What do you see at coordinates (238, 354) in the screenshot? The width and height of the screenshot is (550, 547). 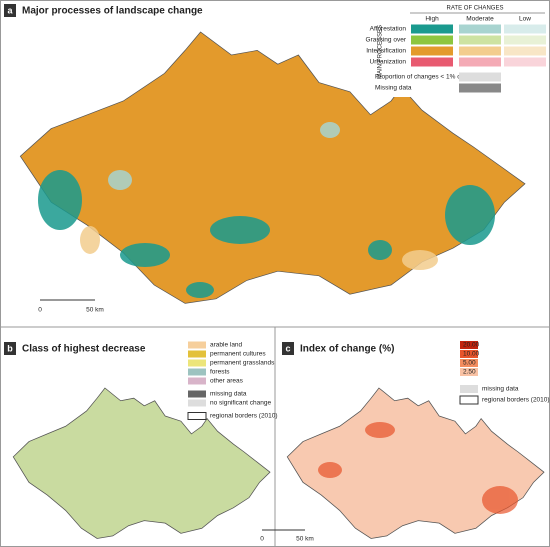 I see `legend-label: permanent cultures` at bounding box center [238, 354].